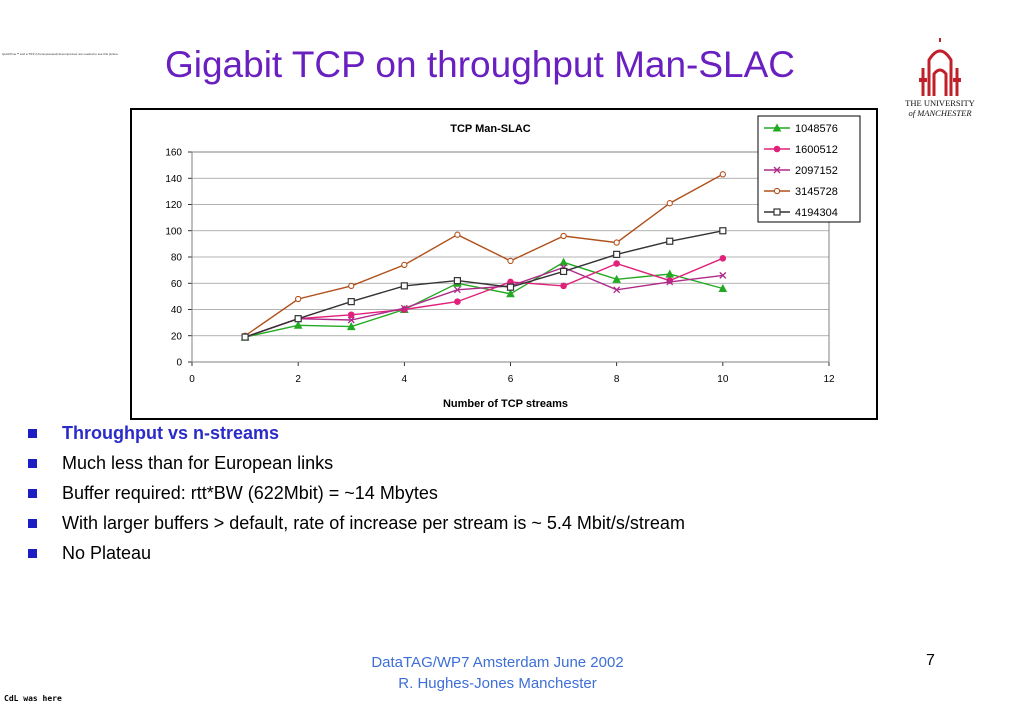 This screenshot has width=1023, height=708. I want to click on y-tick-label: 160, so click(173, 153).